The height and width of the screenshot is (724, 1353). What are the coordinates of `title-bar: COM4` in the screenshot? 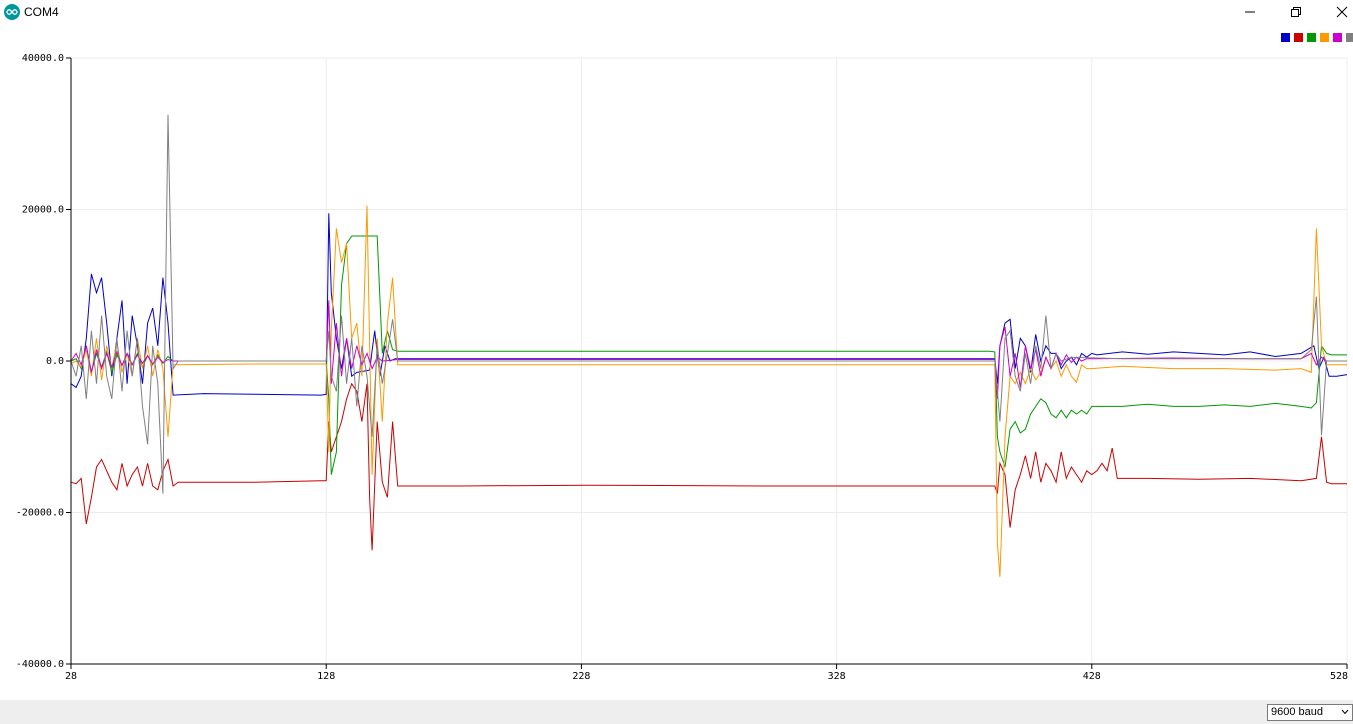 It's located at (676, 12).